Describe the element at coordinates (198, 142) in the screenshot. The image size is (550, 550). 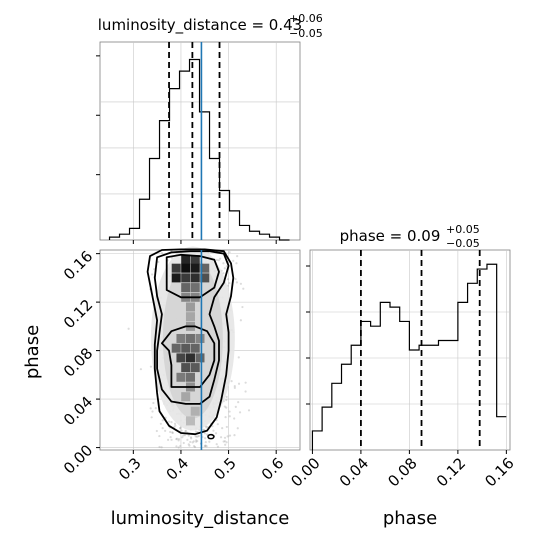
I see `luminosity-distance-histogram-panel` at that location.